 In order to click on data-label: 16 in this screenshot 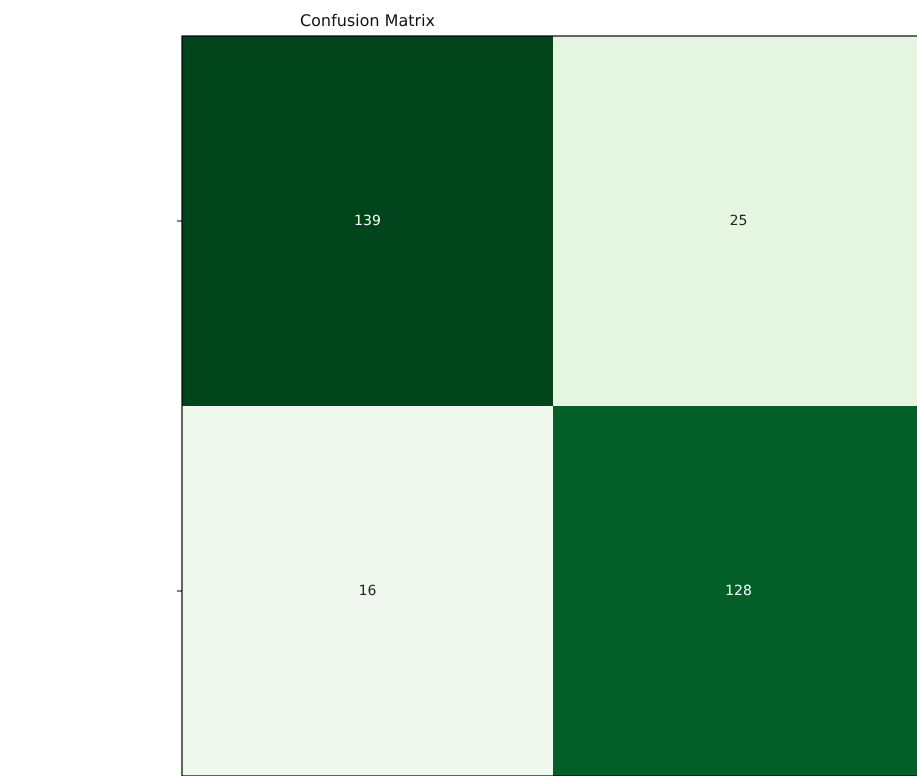, I will do `click(367, 591)`.